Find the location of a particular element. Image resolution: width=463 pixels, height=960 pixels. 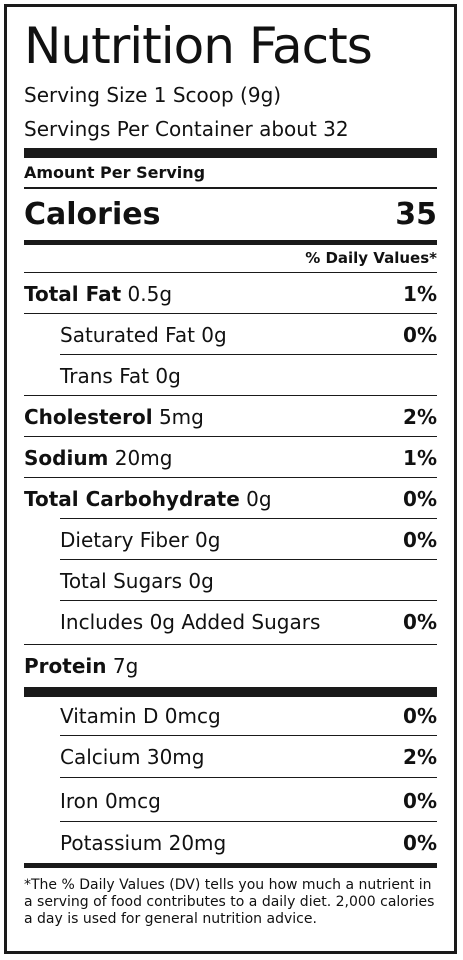

nutrient-row-added-sugars: Includes 0g Added Sugars 0% is located at coordinates (230, 622).